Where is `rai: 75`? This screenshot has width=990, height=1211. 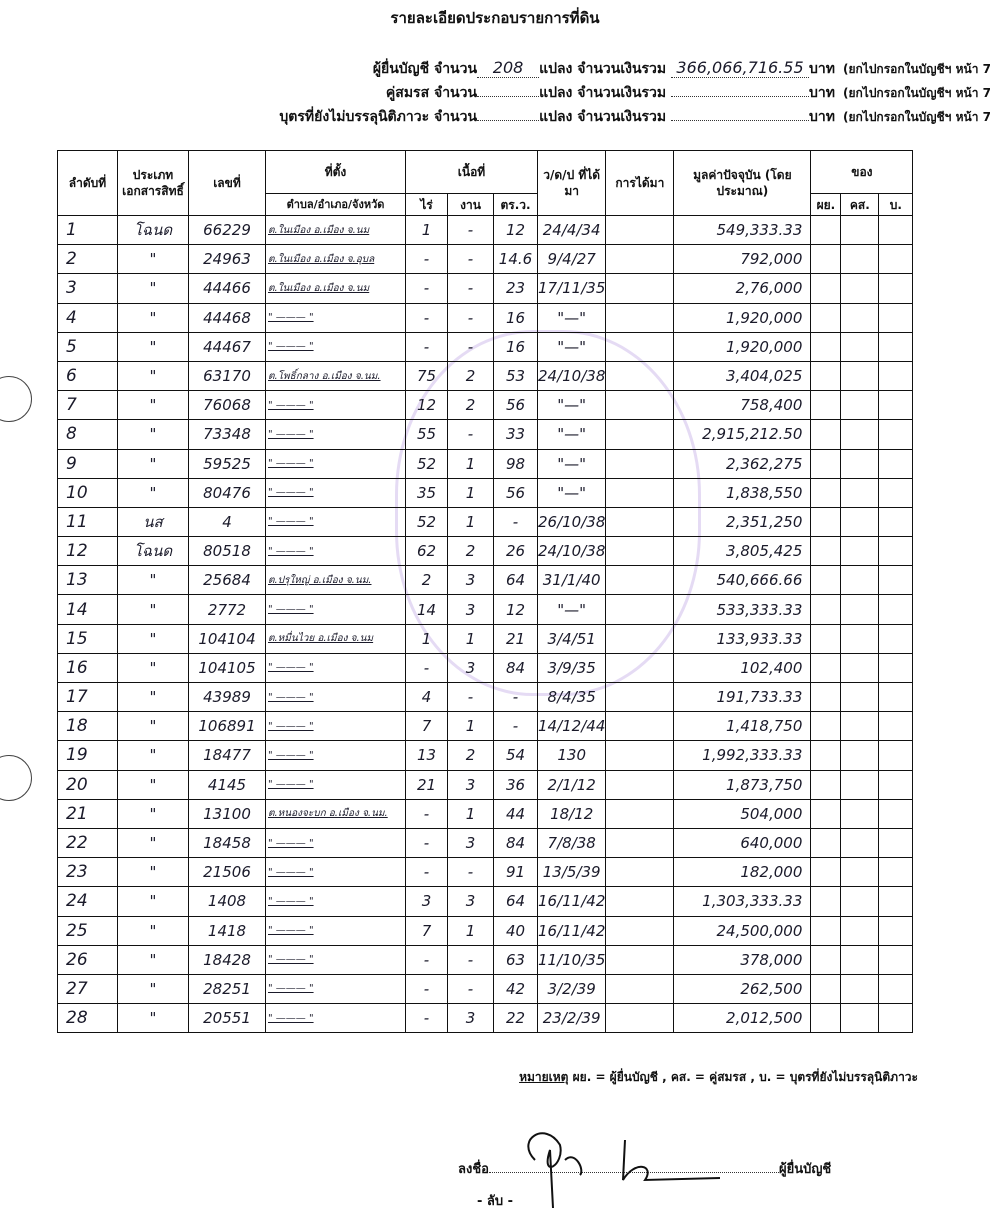
rai: 75 is located at coordinates (426, 376).